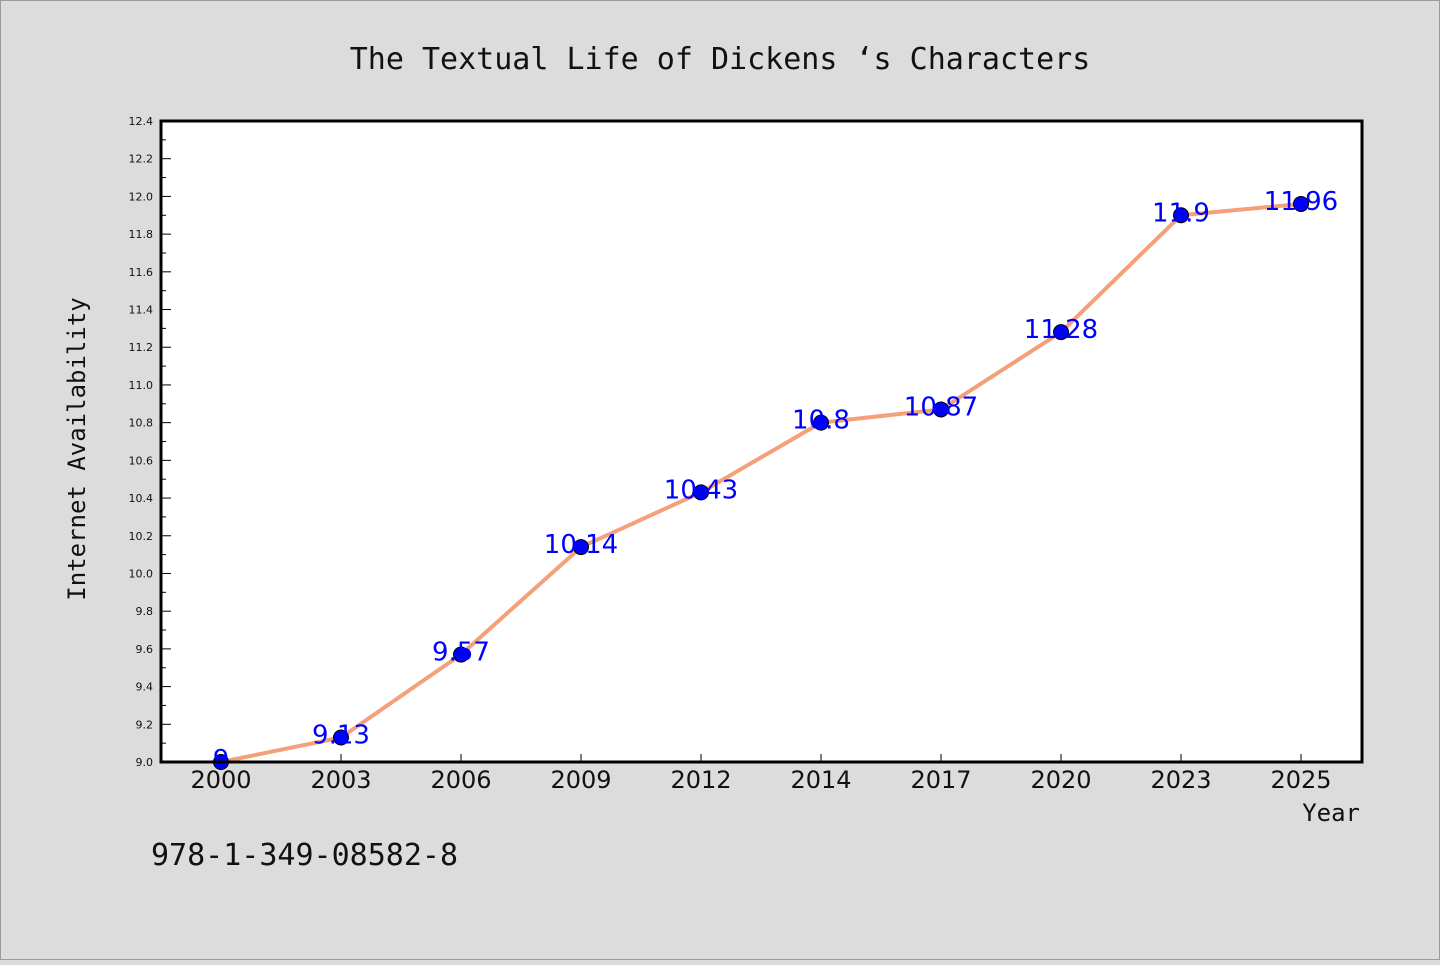 The width and height of the screenshot is (1440, 965). I want to click on y-tick-label: 10.6, so click(141, 460).